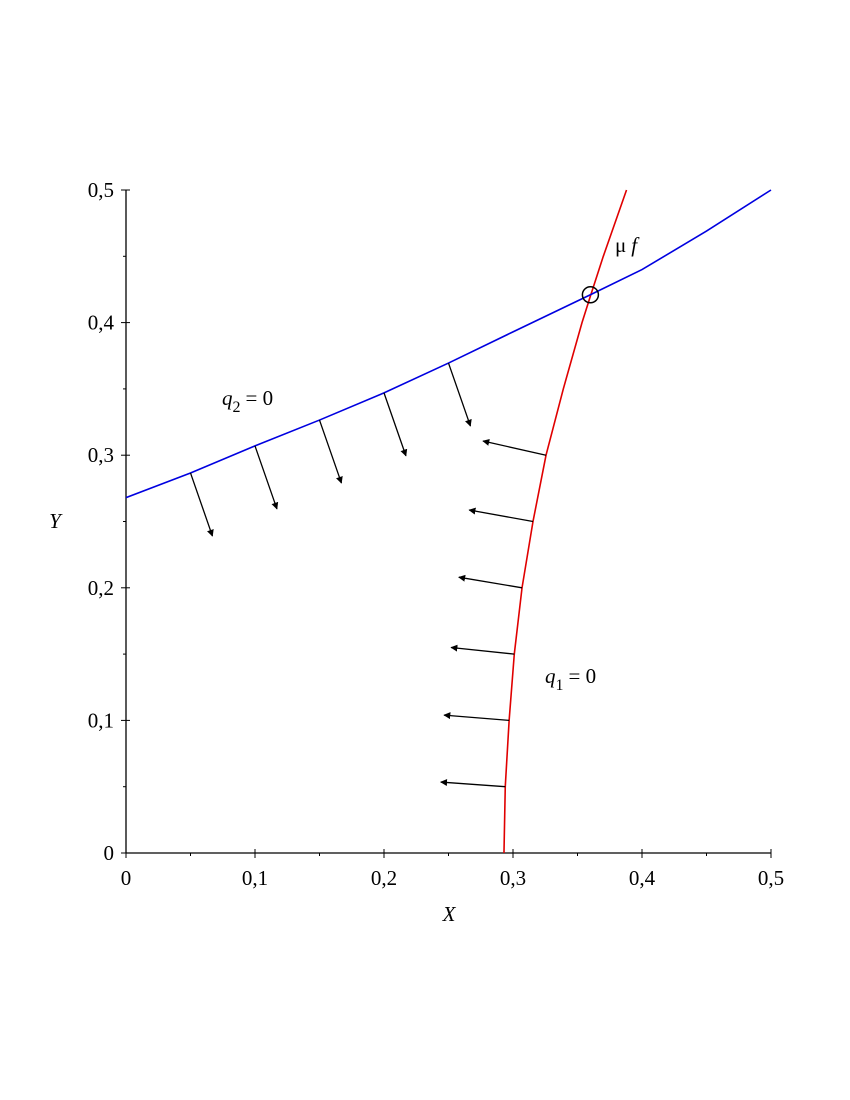 The width and height of the screenshot is (850, 1100). What do you see at coordinates (590, 295) in the screenshot?
I see `point-marker` at bounding box center [590, 295].